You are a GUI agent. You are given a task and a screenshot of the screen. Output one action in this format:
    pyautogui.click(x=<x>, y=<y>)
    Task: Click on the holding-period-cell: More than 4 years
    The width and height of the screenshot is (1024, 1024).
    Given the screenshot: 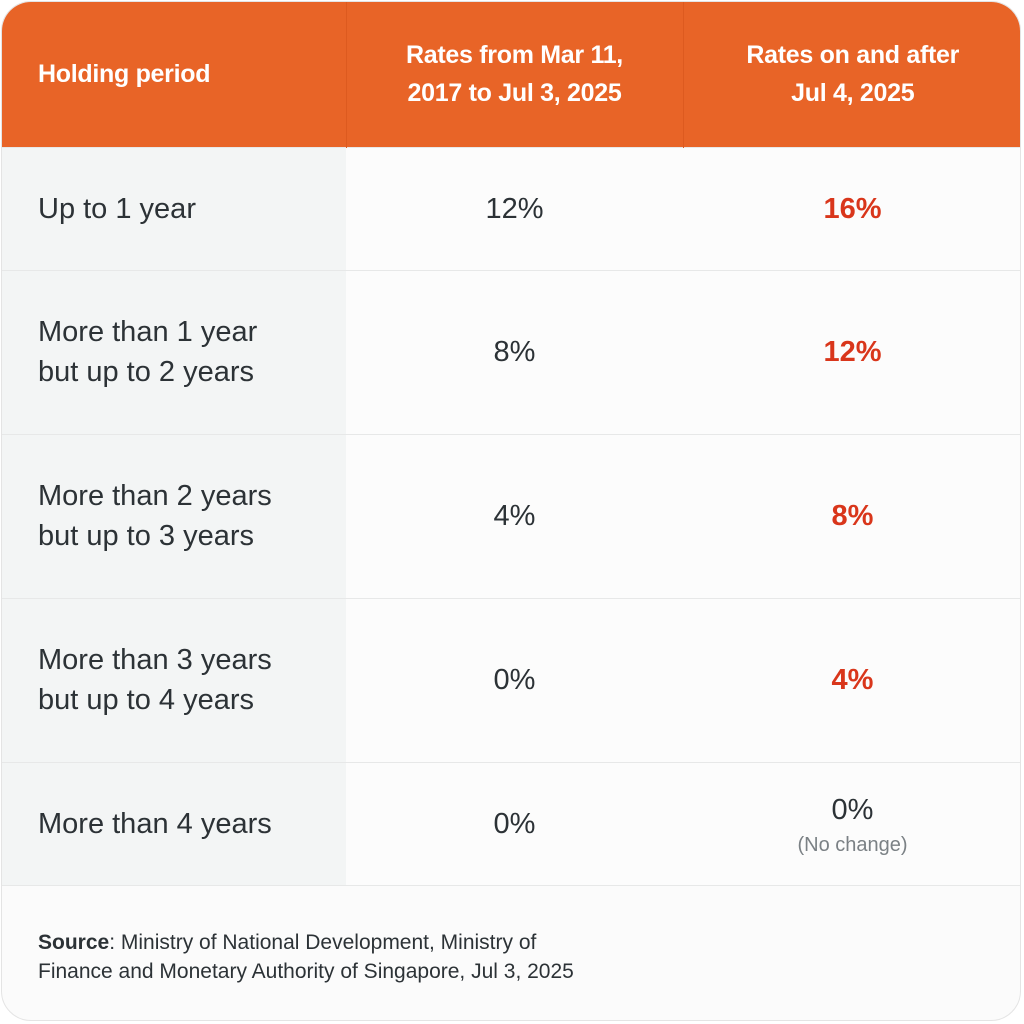 What is the action you would take?
    pyautogui.click(x=174, y=823)
    